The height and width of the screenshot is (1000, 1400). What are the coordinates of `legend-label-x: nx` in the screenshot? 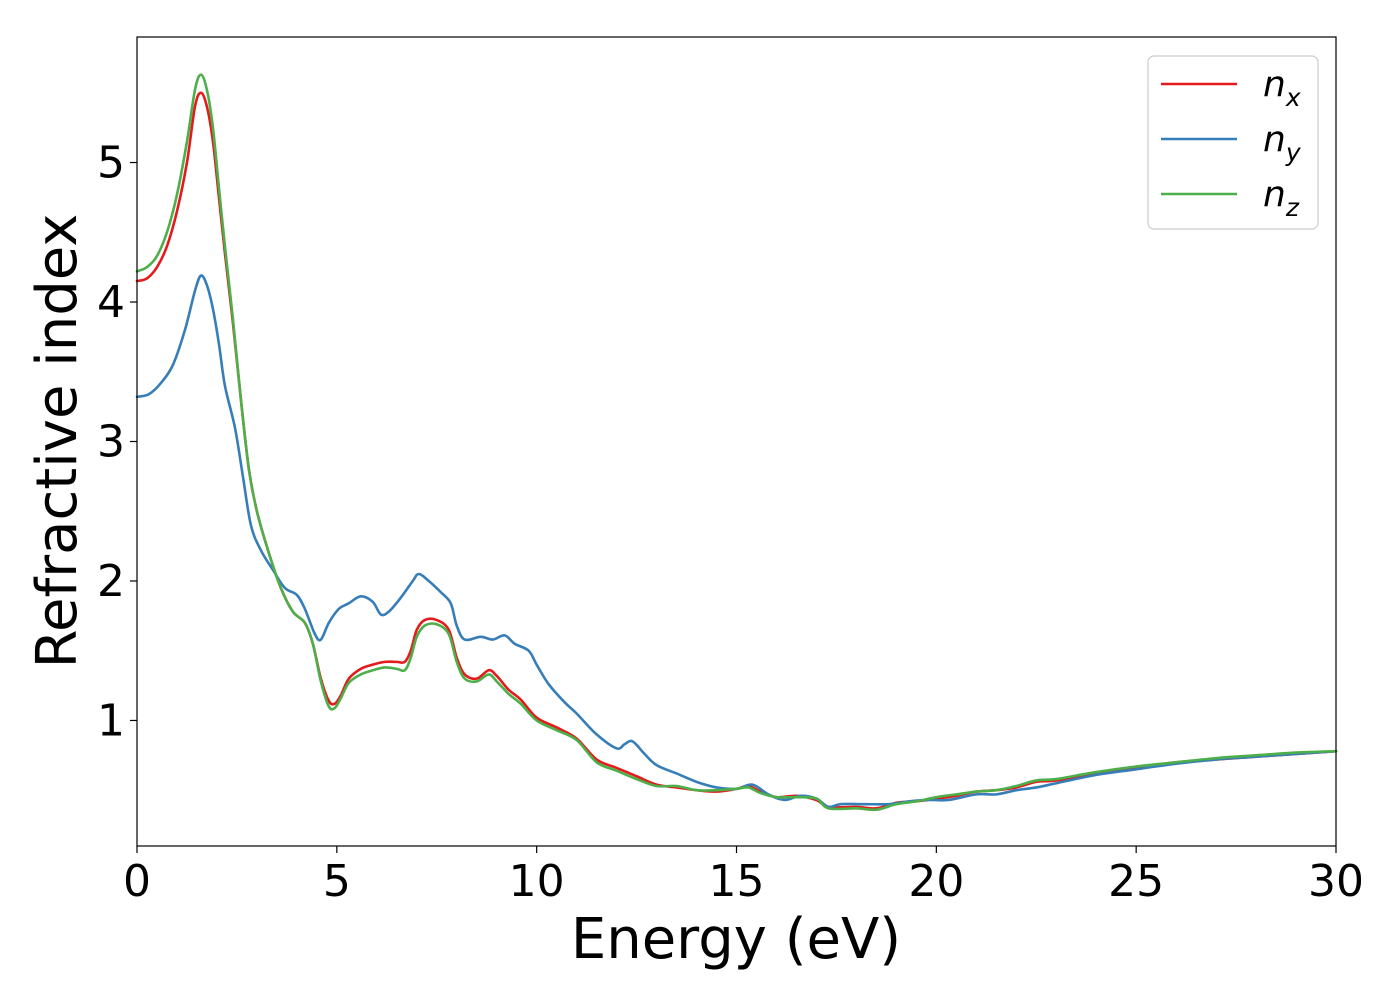 It's located at (1282, 88).